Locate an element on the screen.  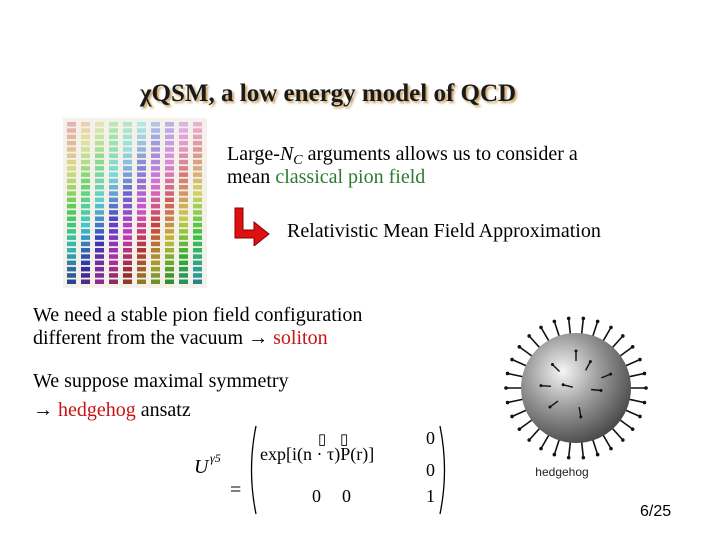
large-nc-line-2: mean classical pion field is located at coordinates (326, 177).